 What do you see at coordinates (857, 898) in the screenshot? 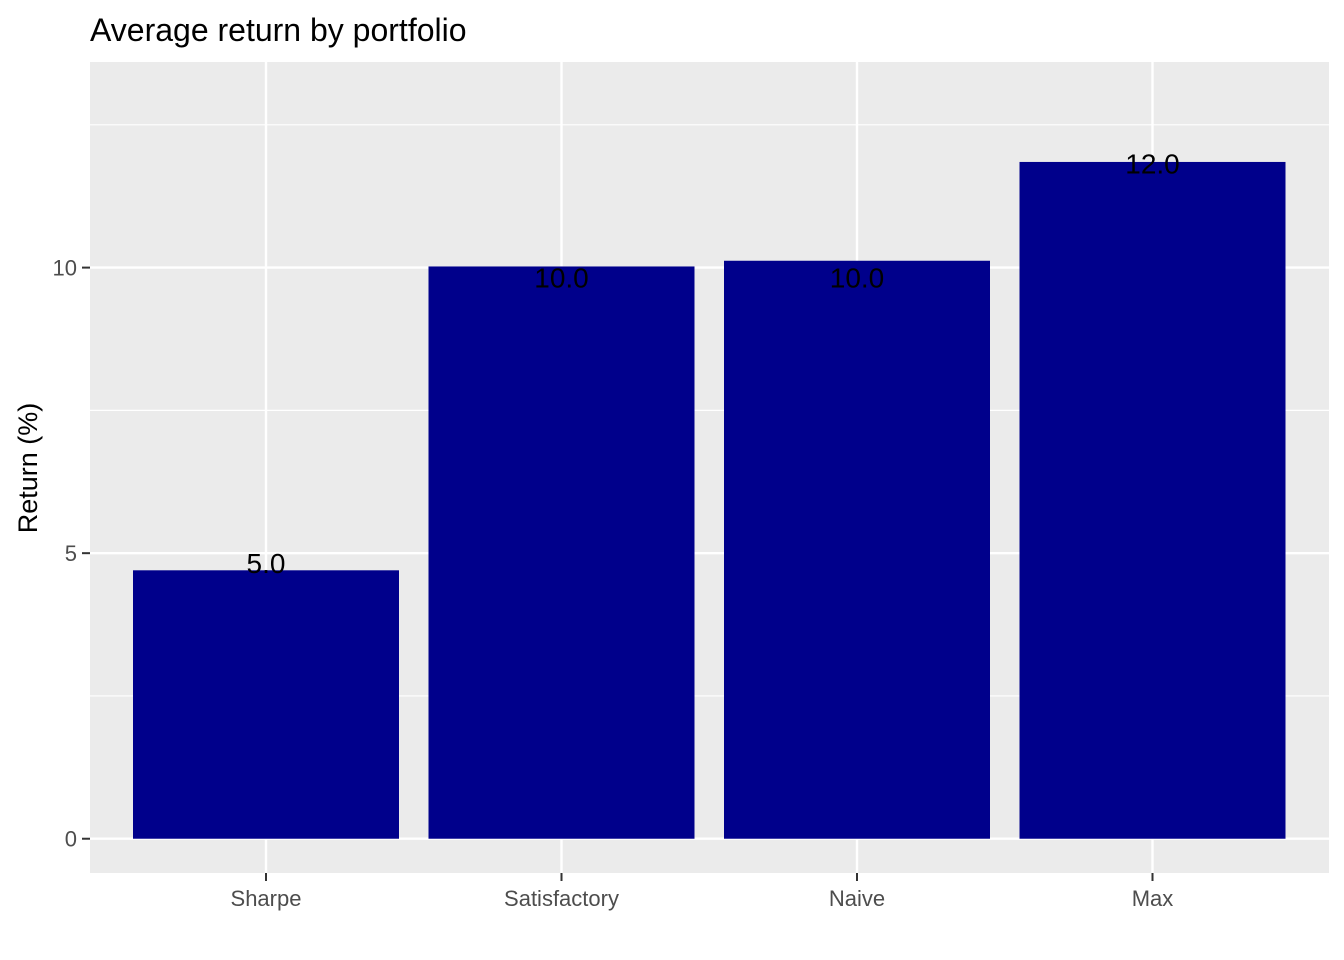
I see `x-tick-label-naive: Naive` at bounding box center [857, 898].